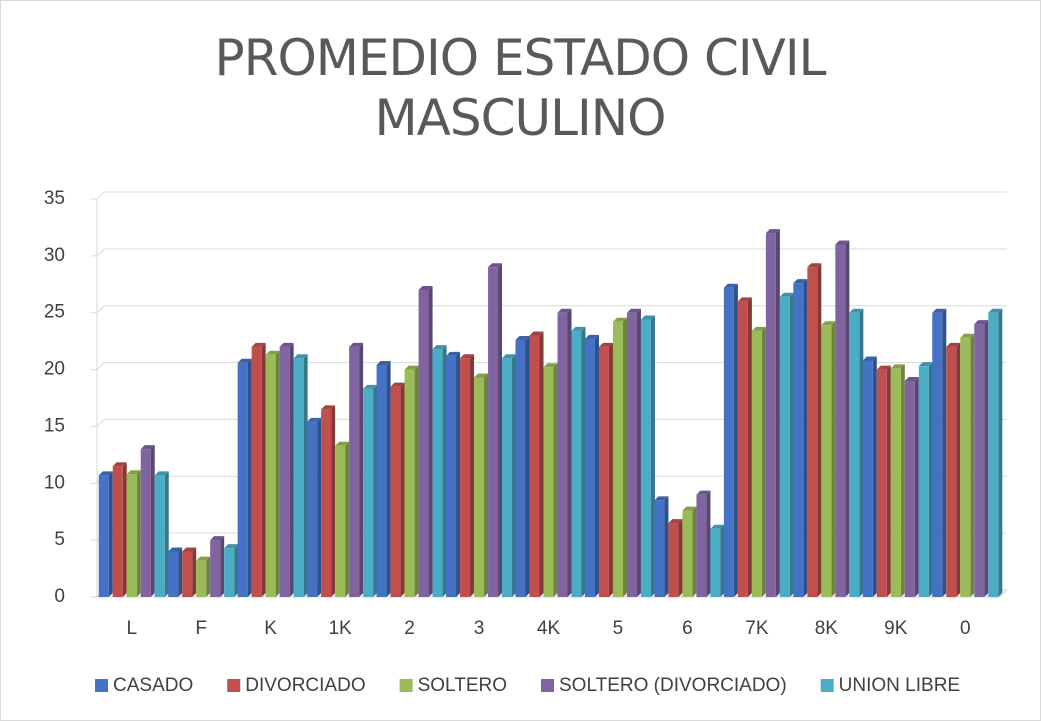 This screenshot has width=1041, height=721. I want to click on x-tick-label: K, so click(270, 628).